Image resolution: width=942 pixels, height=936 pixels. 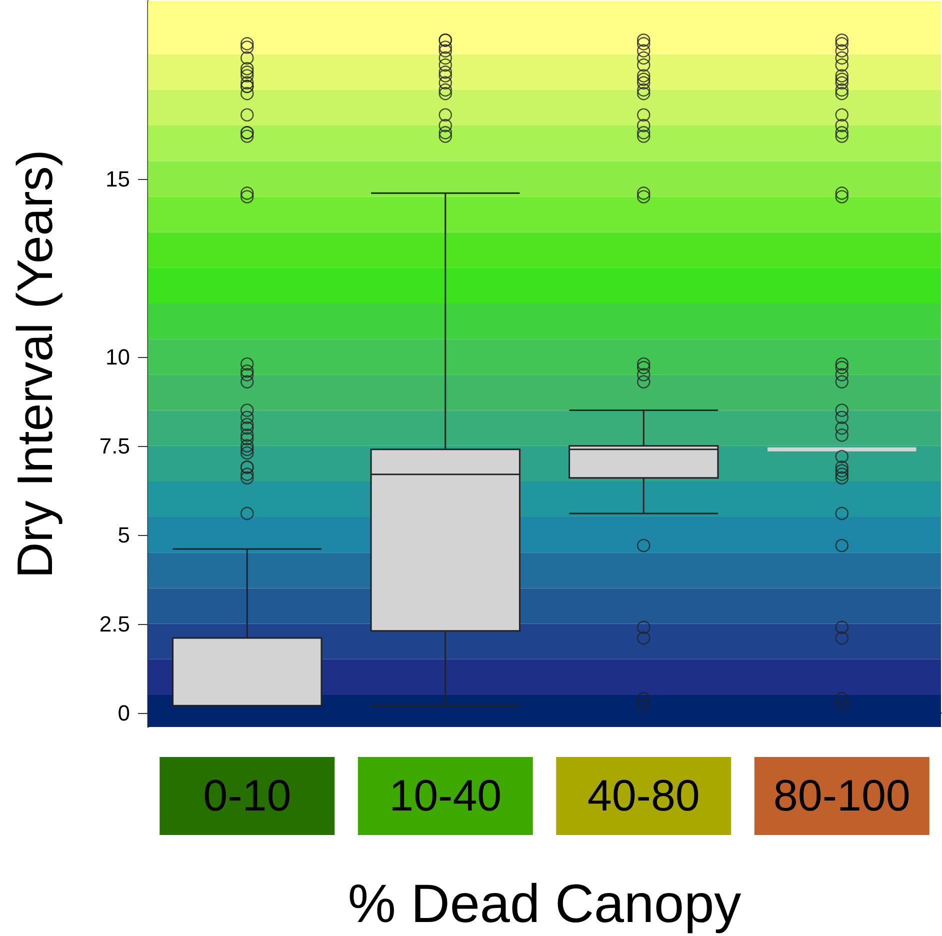 What do you see at coordinates (35, 364) in the screenshot?
I see `y-axis-title: Dry Interval (Years)` at bounding box center [35, 364].